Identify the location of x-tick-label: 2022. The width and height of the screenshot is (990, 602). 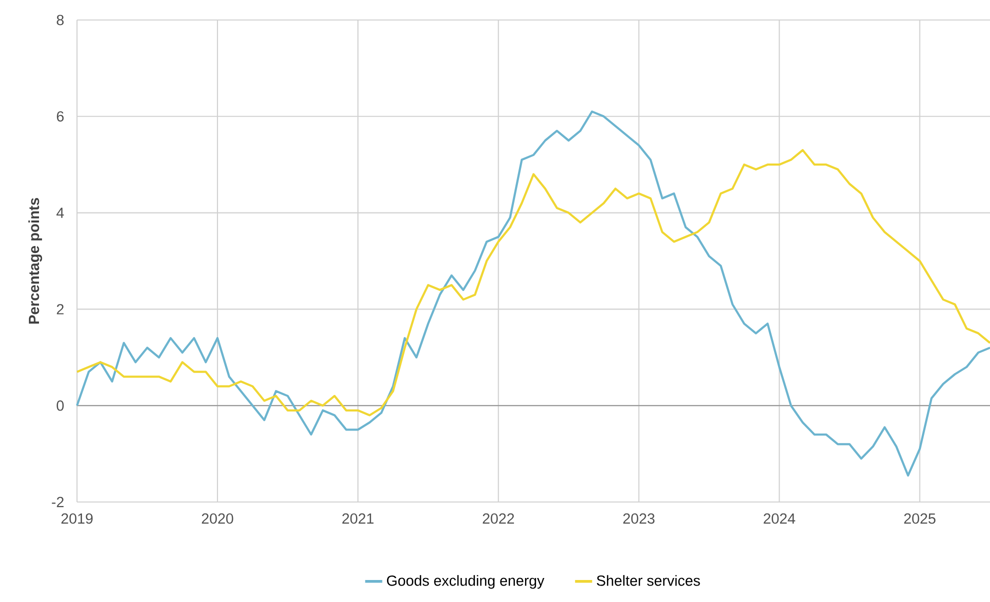
(498, 518).